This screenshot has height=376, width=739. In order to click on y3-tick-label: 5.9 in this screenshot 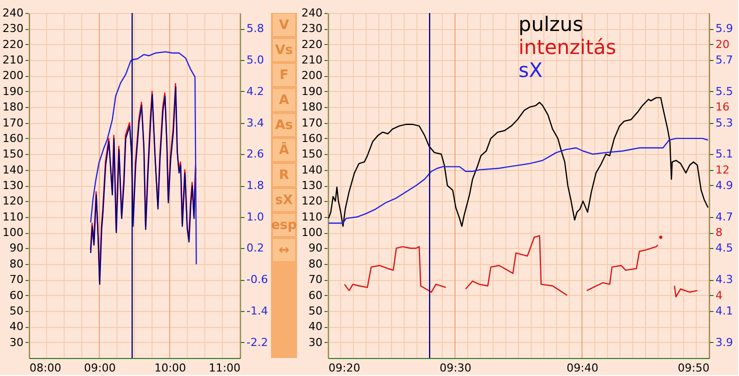, I will do `click(724, 29)`.